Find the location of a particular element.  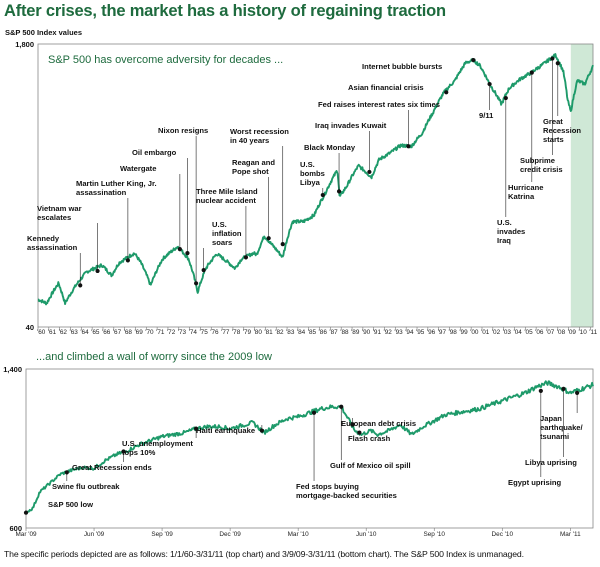

x-tick-label: '01 is located at coordinates (485, 332).